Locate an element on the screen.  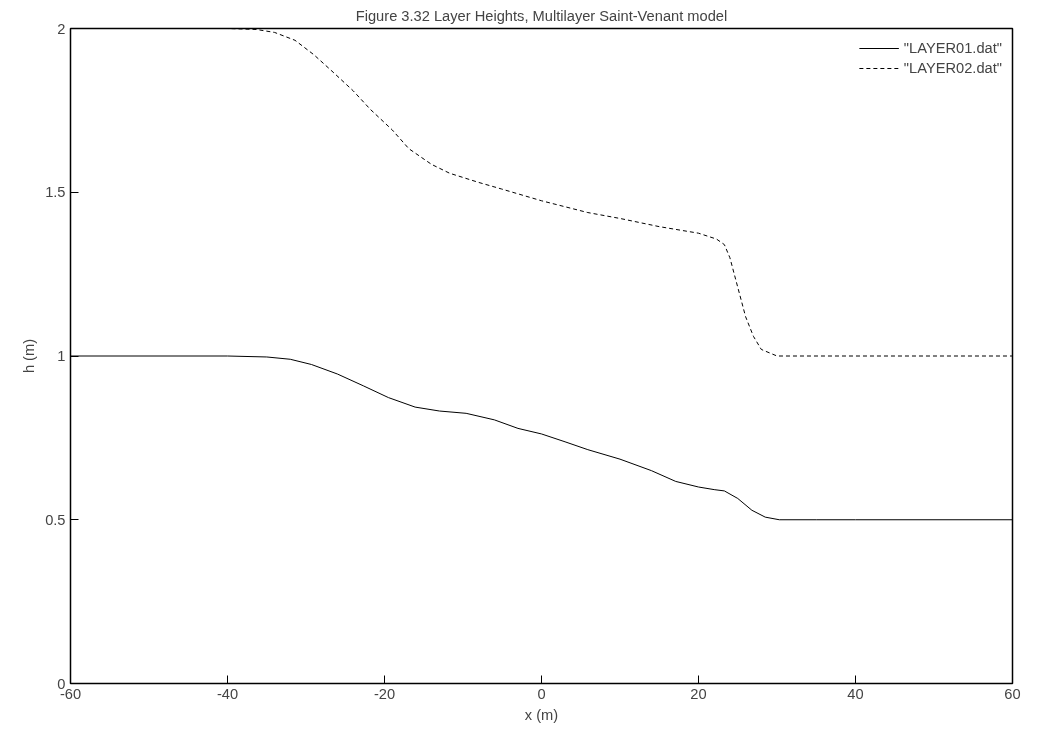
y-axis-title: h (m) is located at coordinates (29, 356).